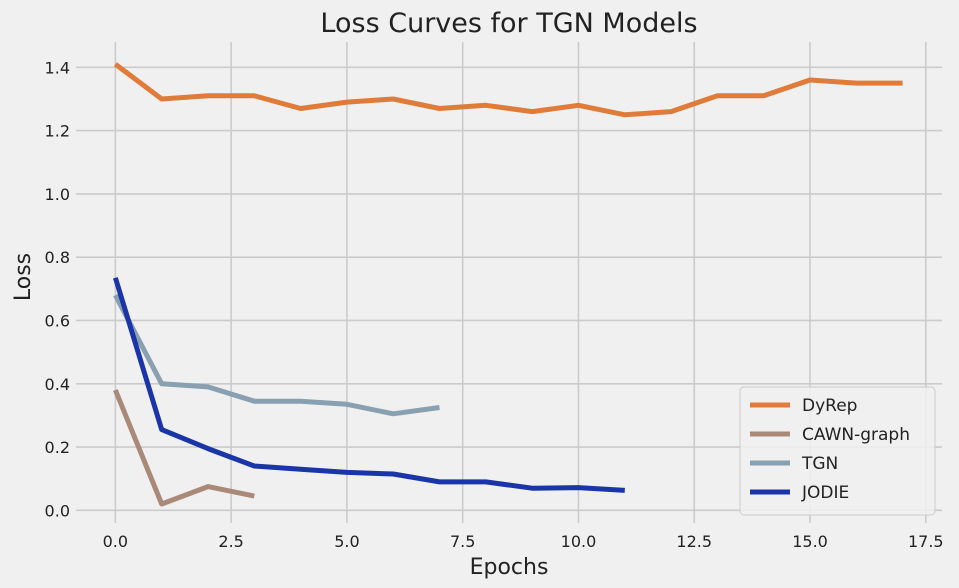 The image size is (959, 588). Describe the element at coordinates (462, 541) in the screenshot. I see `x-tick-label: 7.5` at that location.